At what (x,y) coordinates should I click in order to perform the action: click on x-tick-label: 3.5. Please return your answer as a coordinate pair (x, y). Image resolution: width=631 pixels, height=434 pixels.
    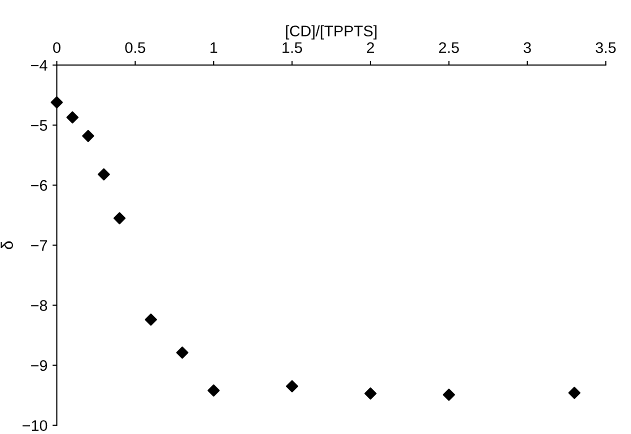
    Looking at the image, I should click on (606, 48).